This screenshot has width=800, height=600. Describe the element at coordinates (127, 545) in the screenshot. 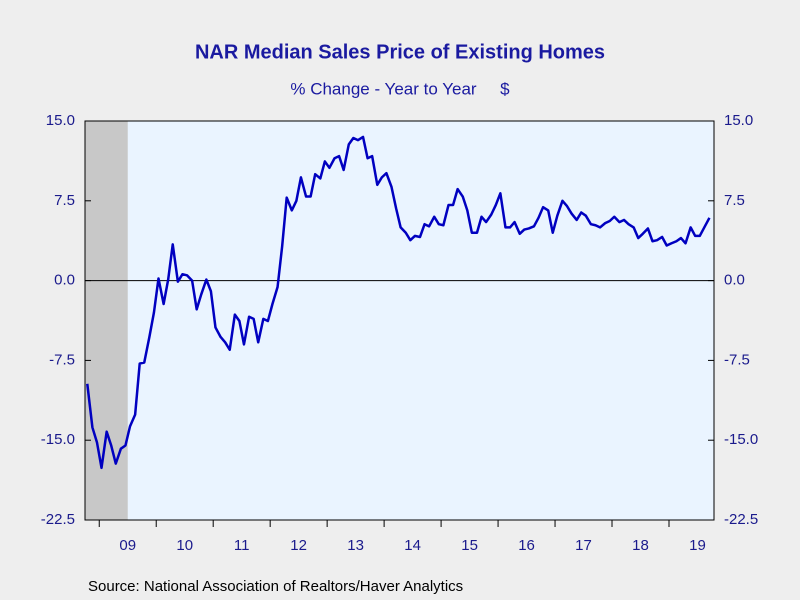

I see `x-tick-label: 09` at that location.